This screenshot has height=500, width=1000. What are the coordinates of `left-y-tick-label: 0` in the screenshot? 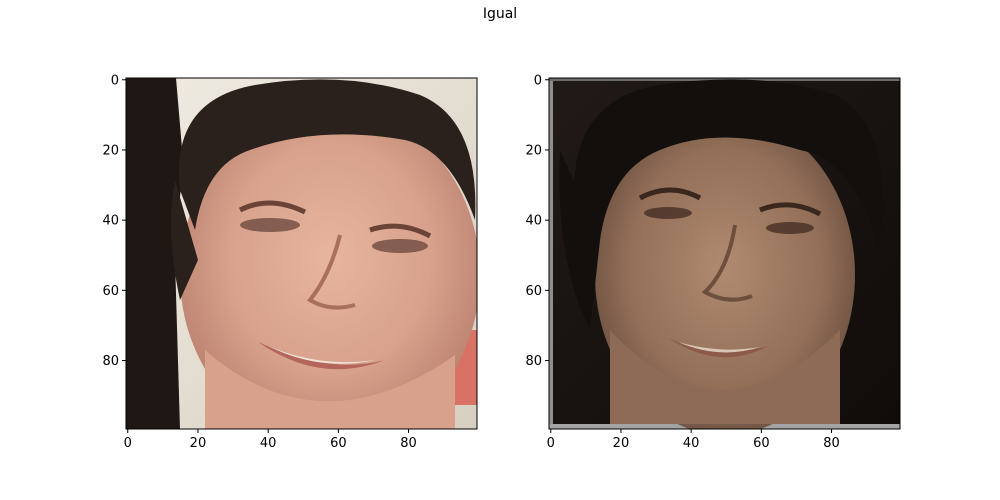 It's located at (115, 80).